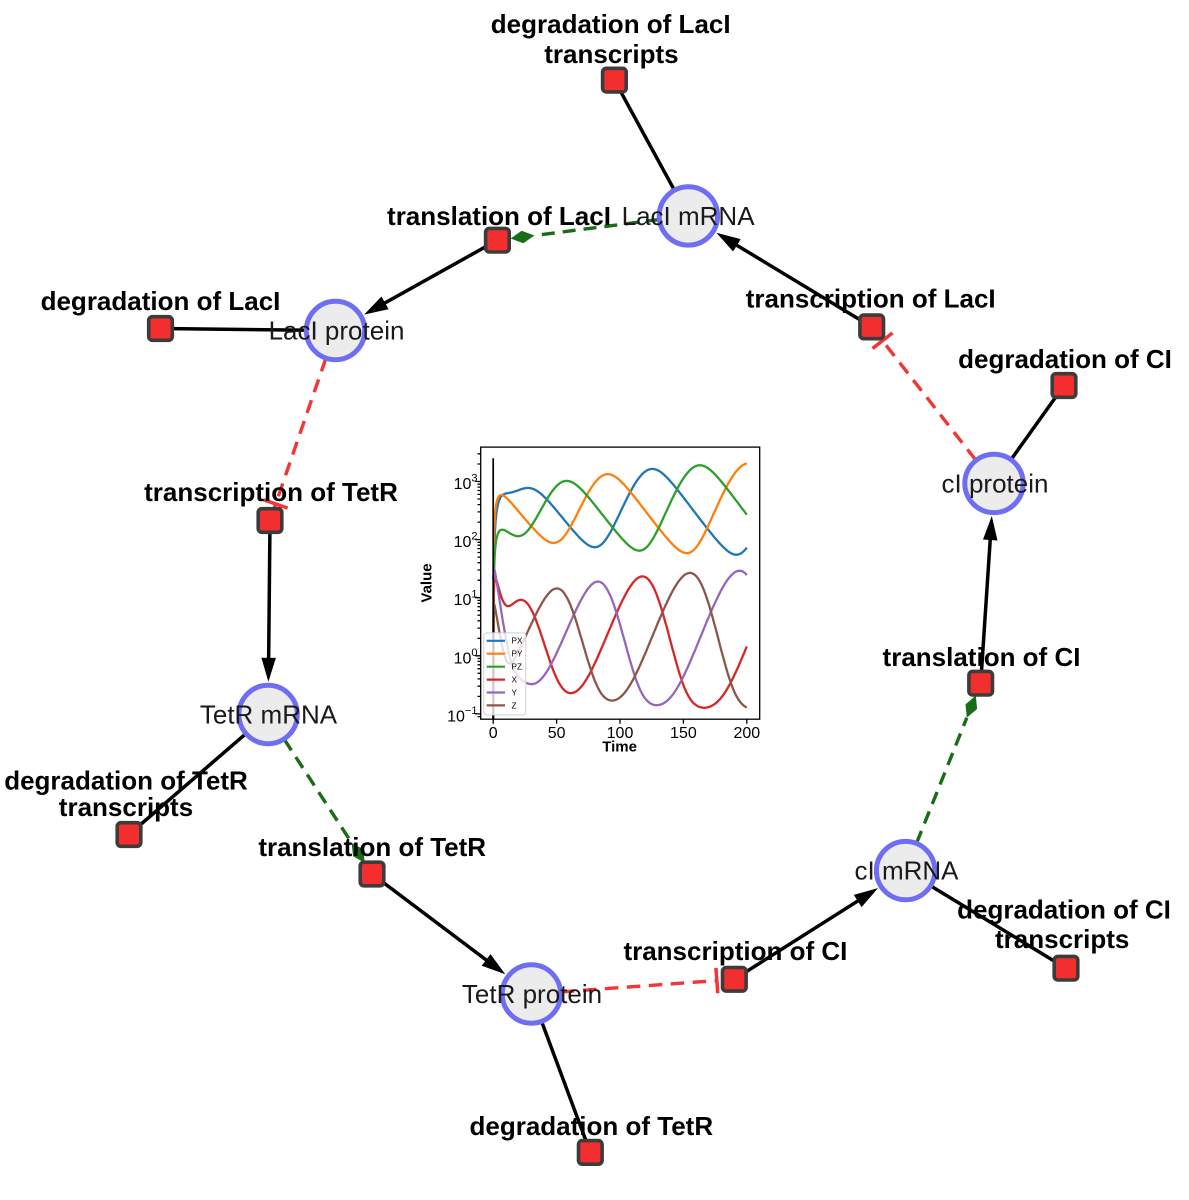 This screenshot has height=1200, width=1189. Describe the element at coordinates (683, 733) in the screenshot. I see `svg-text: 150` at that location.